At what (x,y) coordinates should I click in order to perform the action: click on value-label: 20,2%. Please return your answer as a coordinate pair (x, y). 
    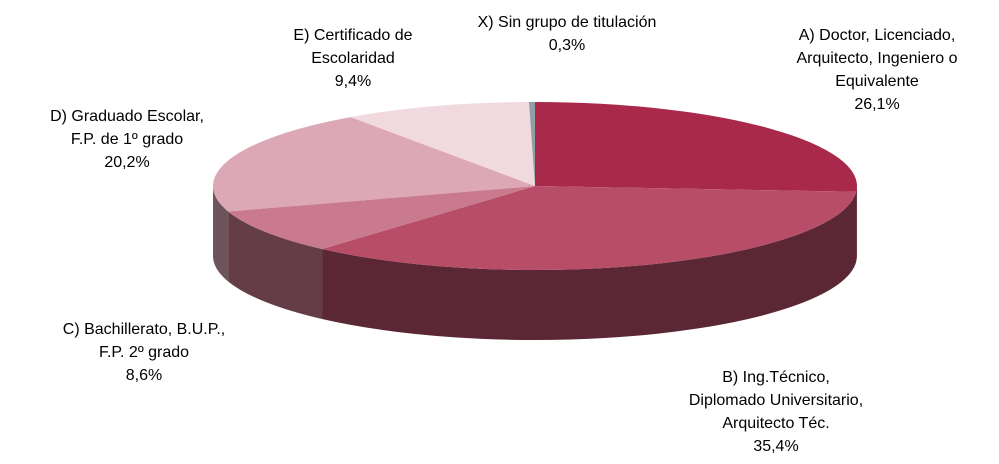
    Looking at the image, I should click on (126, 162).